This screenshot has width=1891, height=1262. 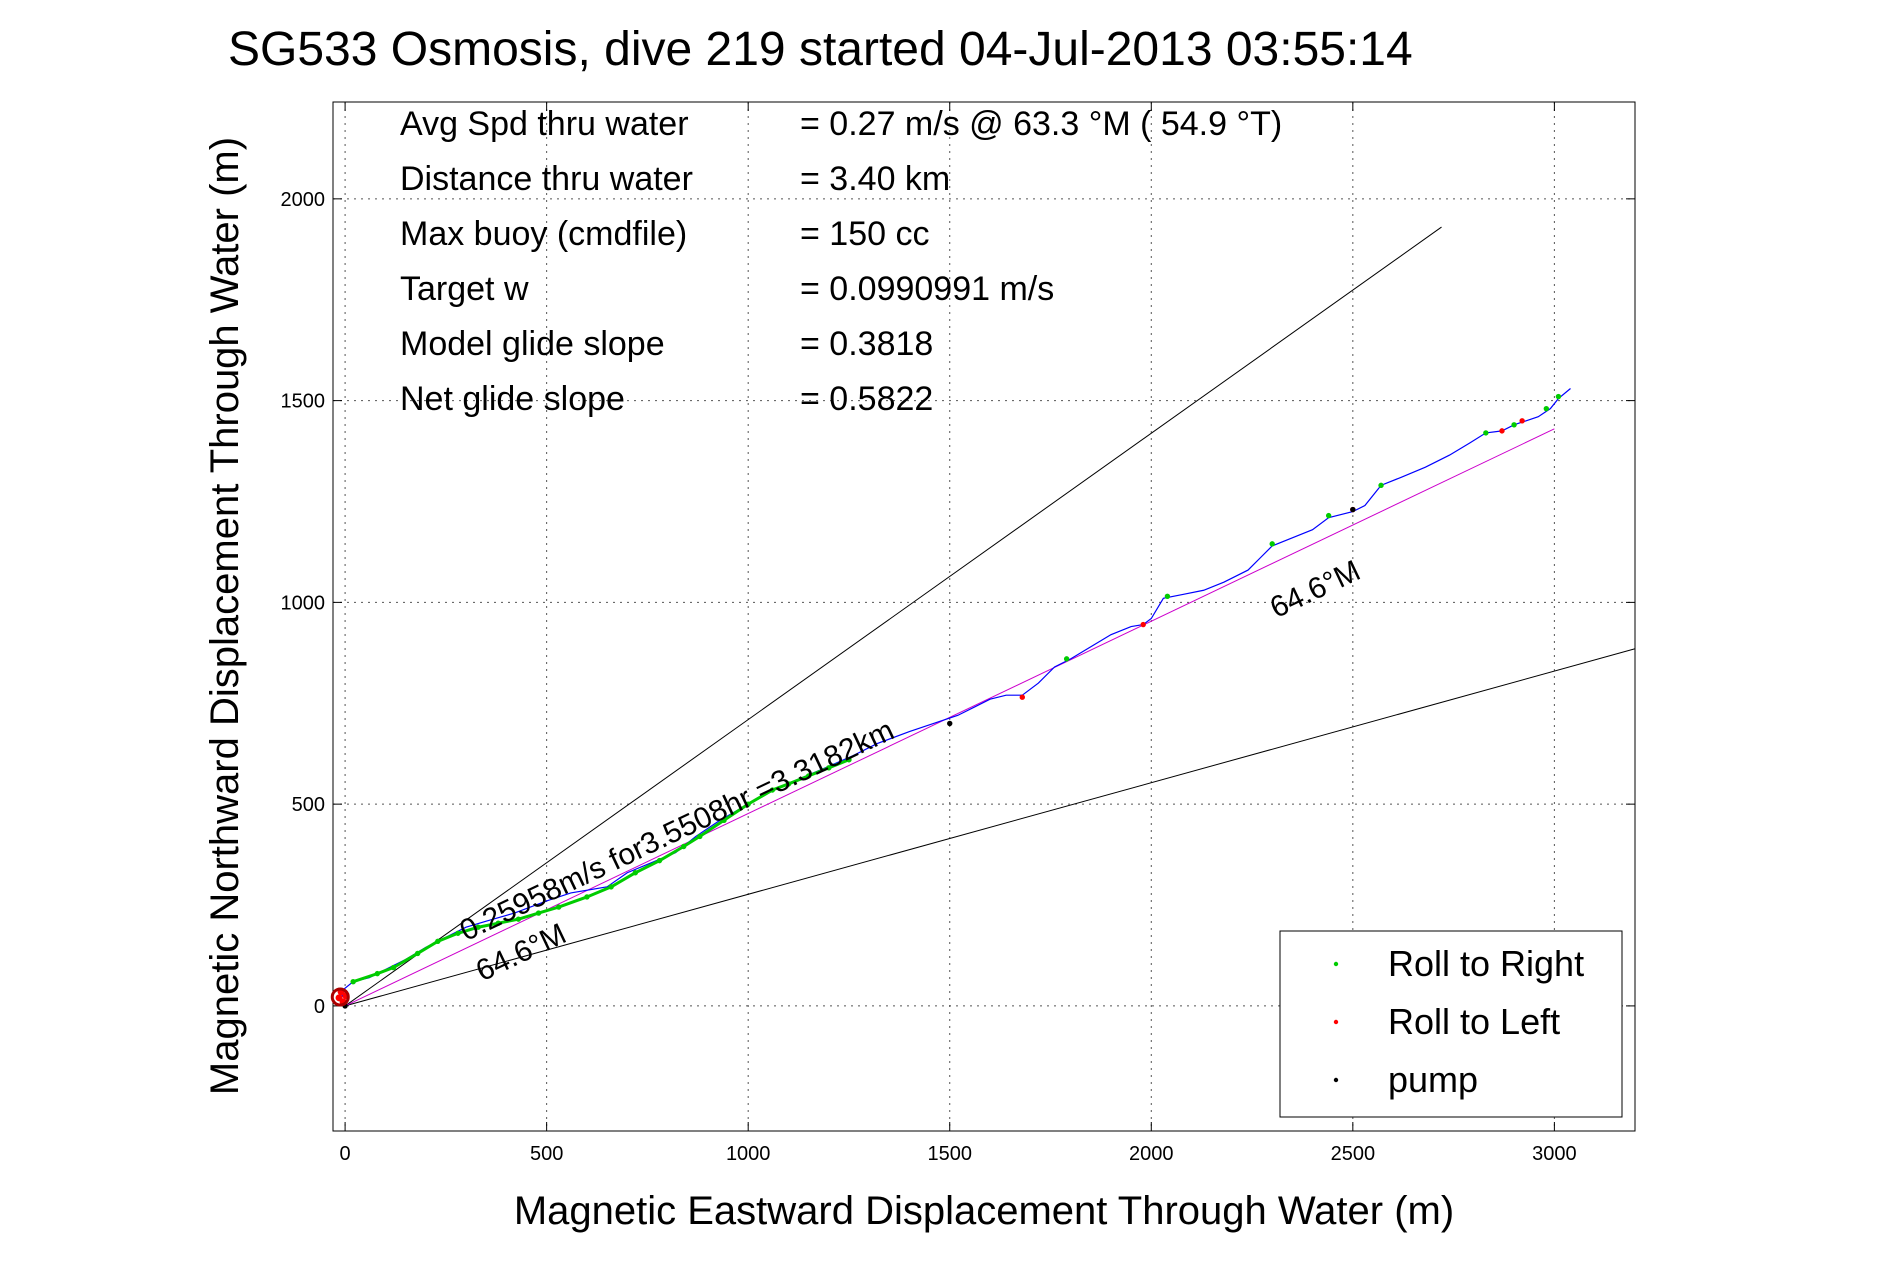 I want to click on stat-value: = 150 cc, so click(x=864, y=234).